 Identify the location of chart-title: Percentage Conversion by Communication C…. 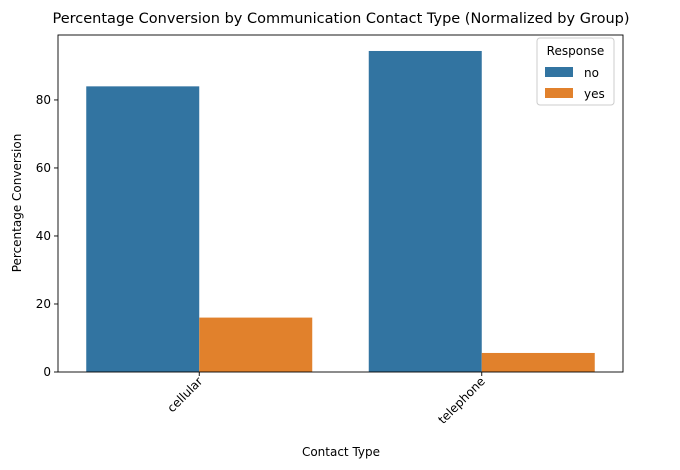
(341, 19).